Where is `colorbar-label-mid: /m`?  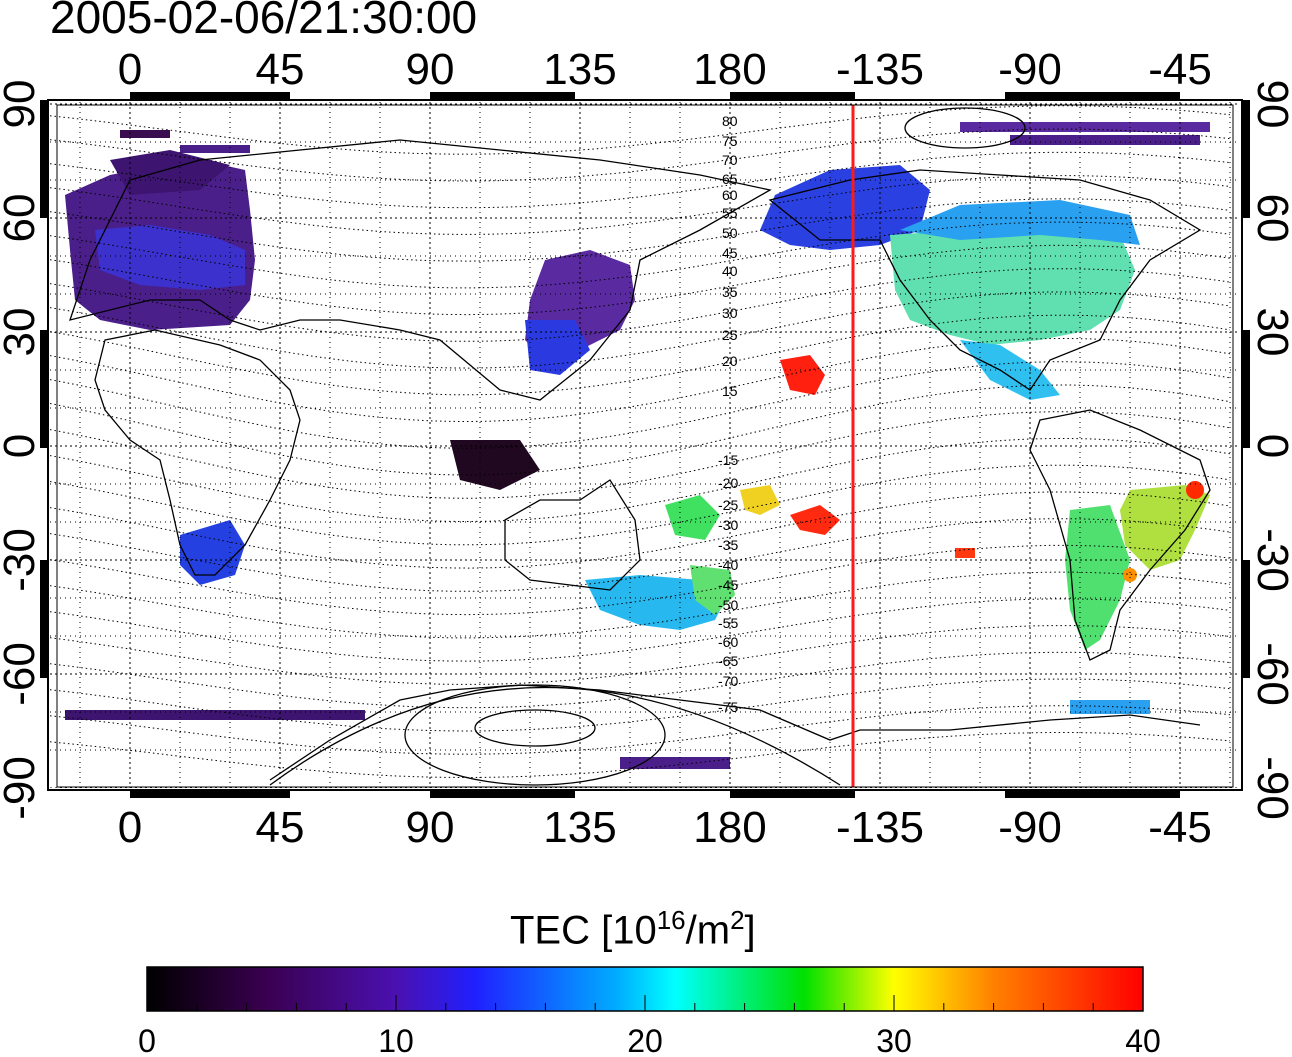 colorbar-label-mid: /m is located at coordinates (708, 930).